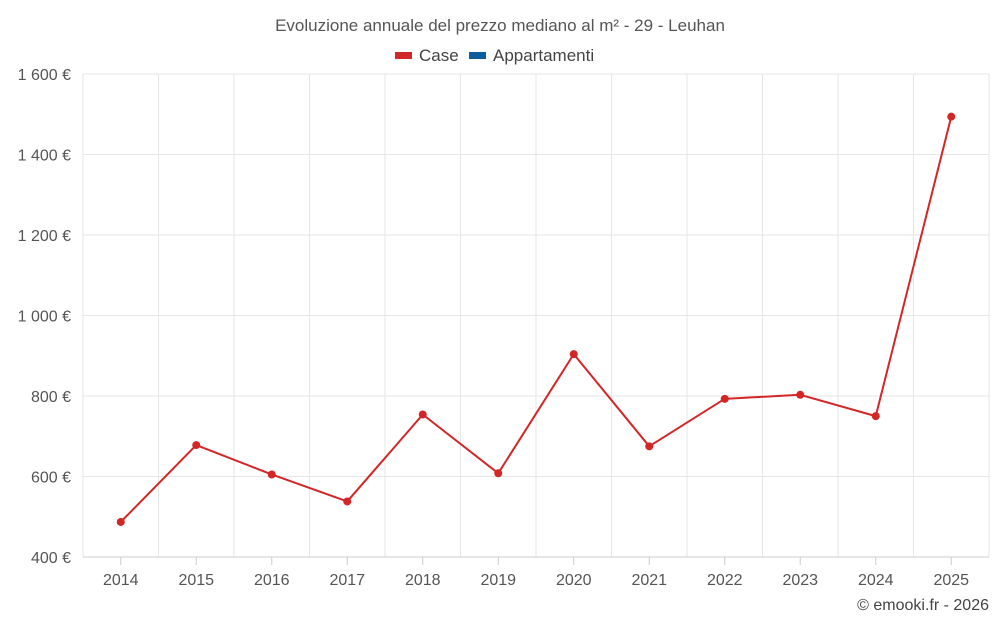  Describe the element at coordinates (543, 55) in the screenshot. I see `legend-label-appartamenti: Appartamenti` at that location.